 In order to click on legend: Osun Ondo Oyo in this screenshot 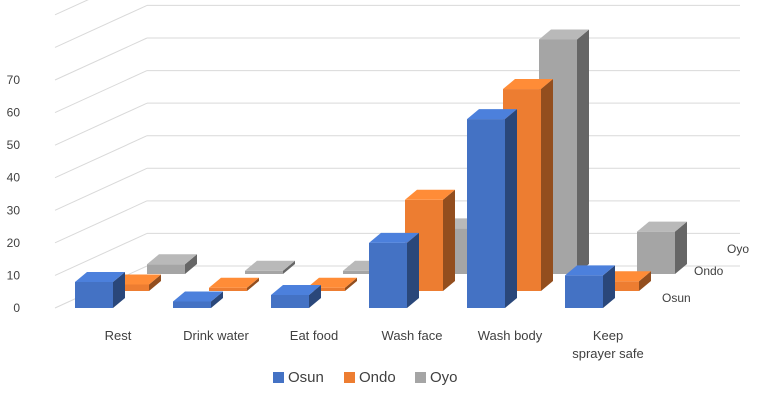, I will do `click(365, 377)`.